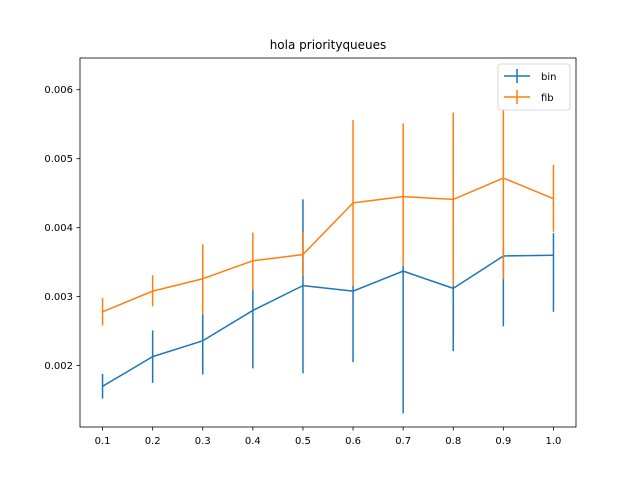  I want to click on legend-item-bin: bin, so click(530, 76).